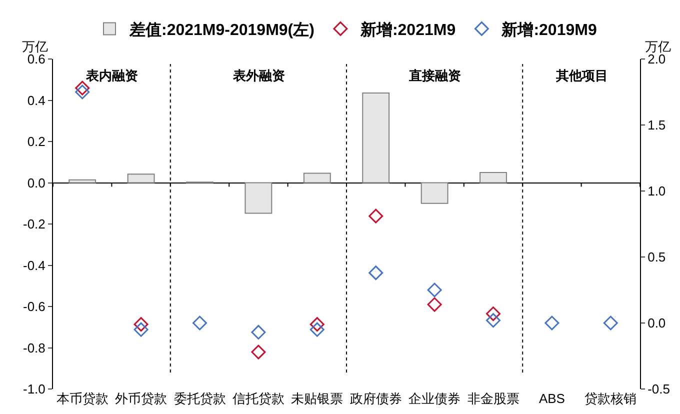 This screenshot has height=414, width=680. Describe the element at coordinates (407, 29) in the screenshot. I see `legend-label: 新增:2021M9` at that location.